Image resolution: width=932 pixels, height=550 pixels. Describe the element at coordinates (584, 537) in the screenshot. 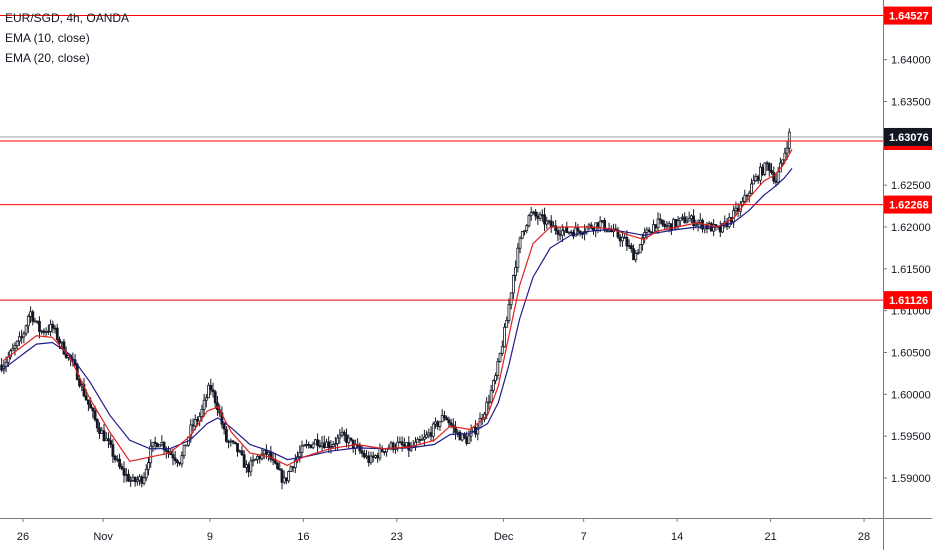

I see `time-tick-label: 7` at that location.